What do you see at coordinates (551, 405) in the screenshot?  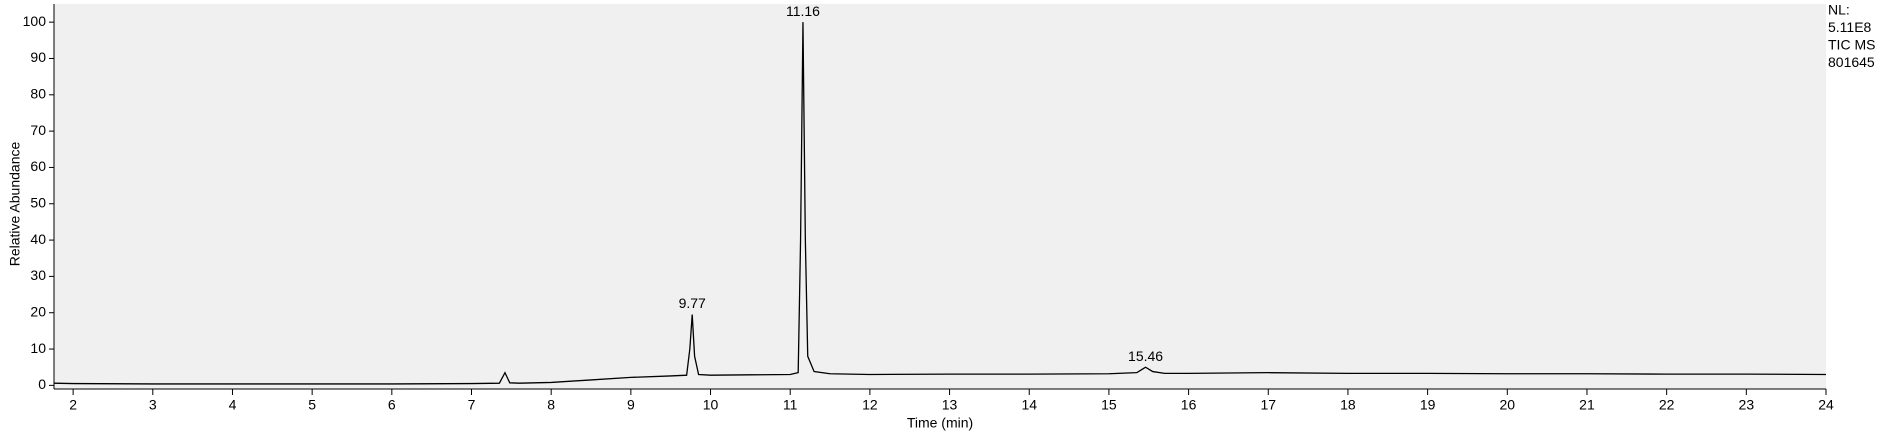 I see `x-tick-label: 8` at bounding box center [551, 405].